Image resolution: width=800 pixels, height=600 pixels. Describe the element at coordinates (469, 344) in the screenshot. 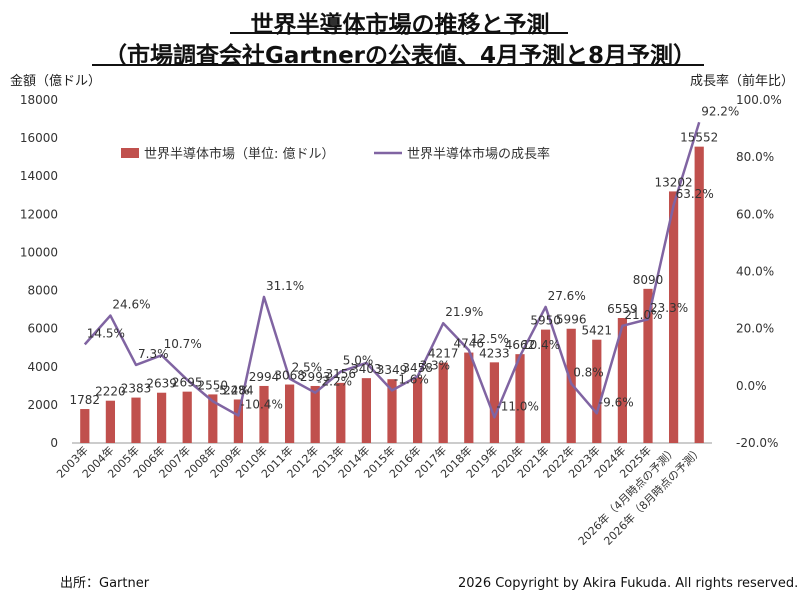

I see `bar-value-label: 4746` at that location.